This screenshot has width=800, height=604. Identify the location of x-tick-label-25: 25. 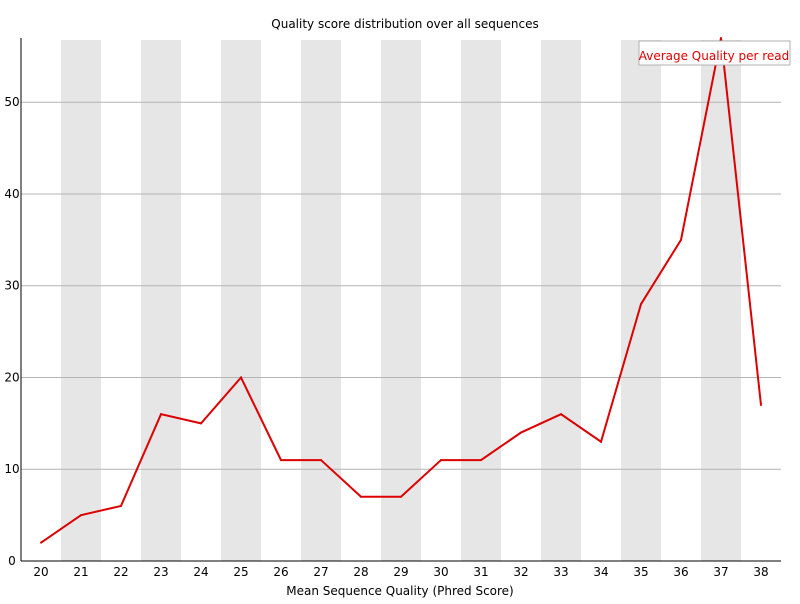
(240, 572).